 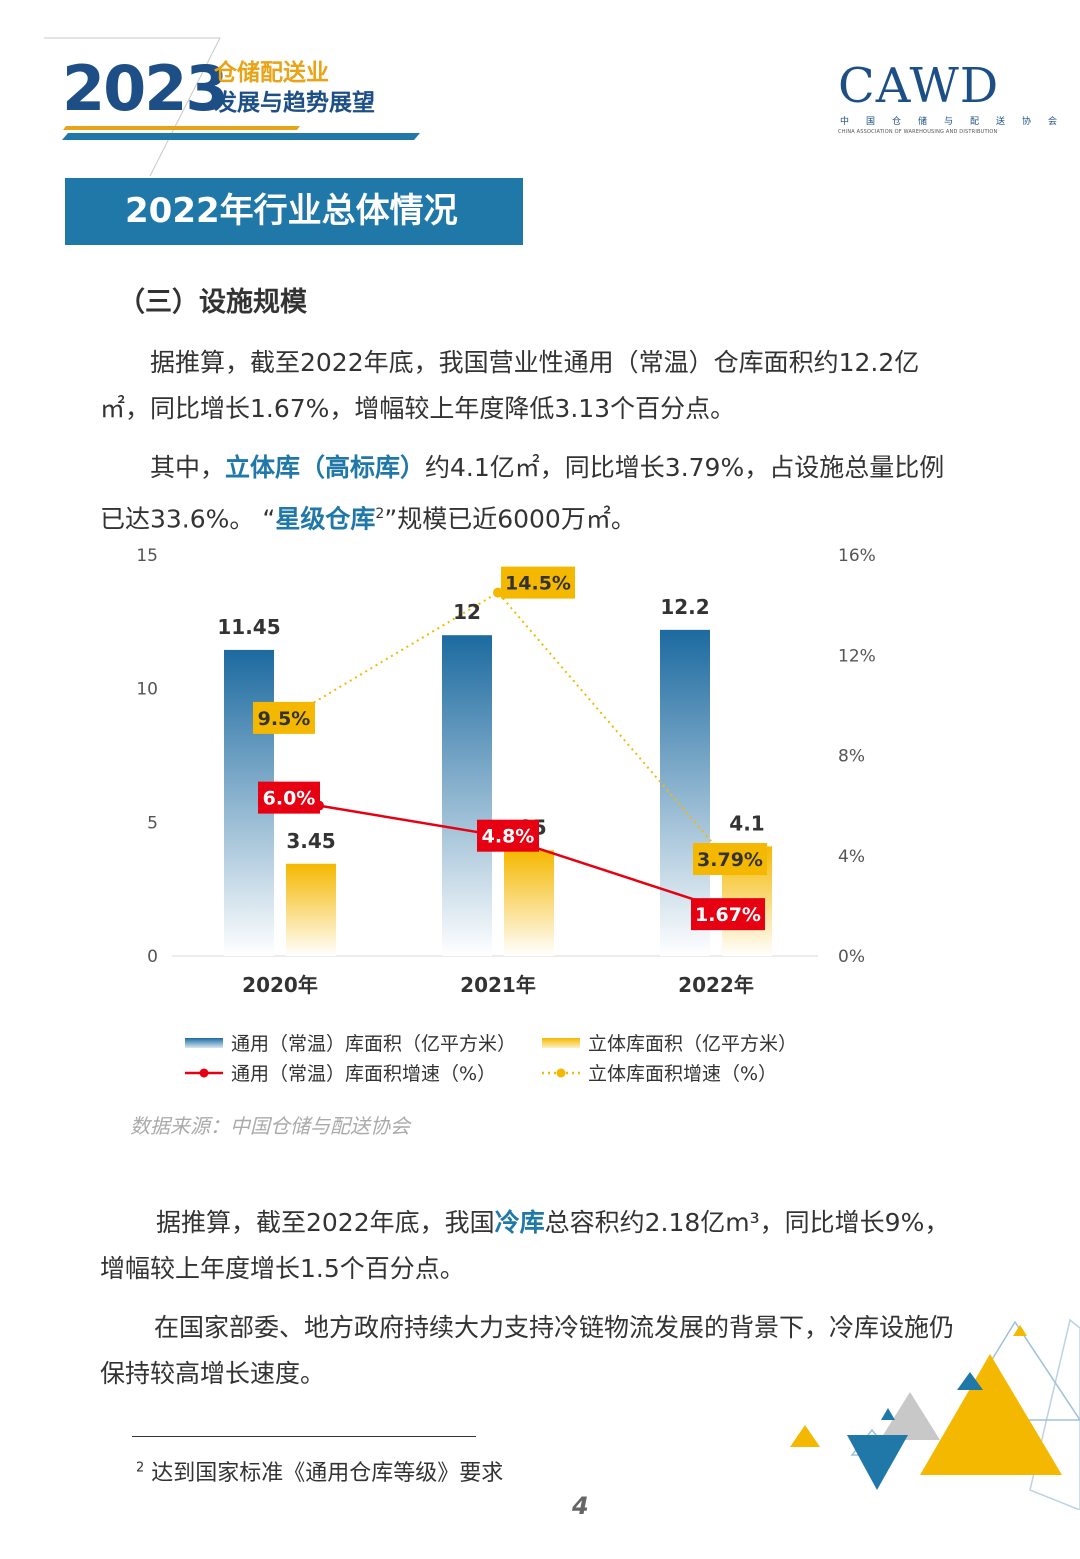 What do you see at coordinates (935, 1414) in the screenshot?
I see `footer-decoration` at bounding box center [935, 1414].